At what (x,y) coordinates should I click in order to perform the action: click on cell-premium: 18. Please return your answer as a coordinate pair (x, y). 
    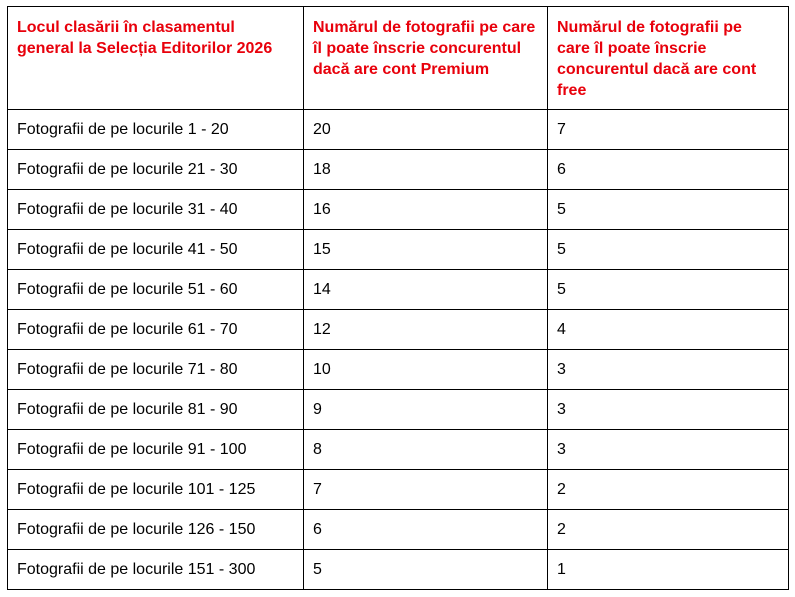
    Looking at the image, I should click on (425, 169).